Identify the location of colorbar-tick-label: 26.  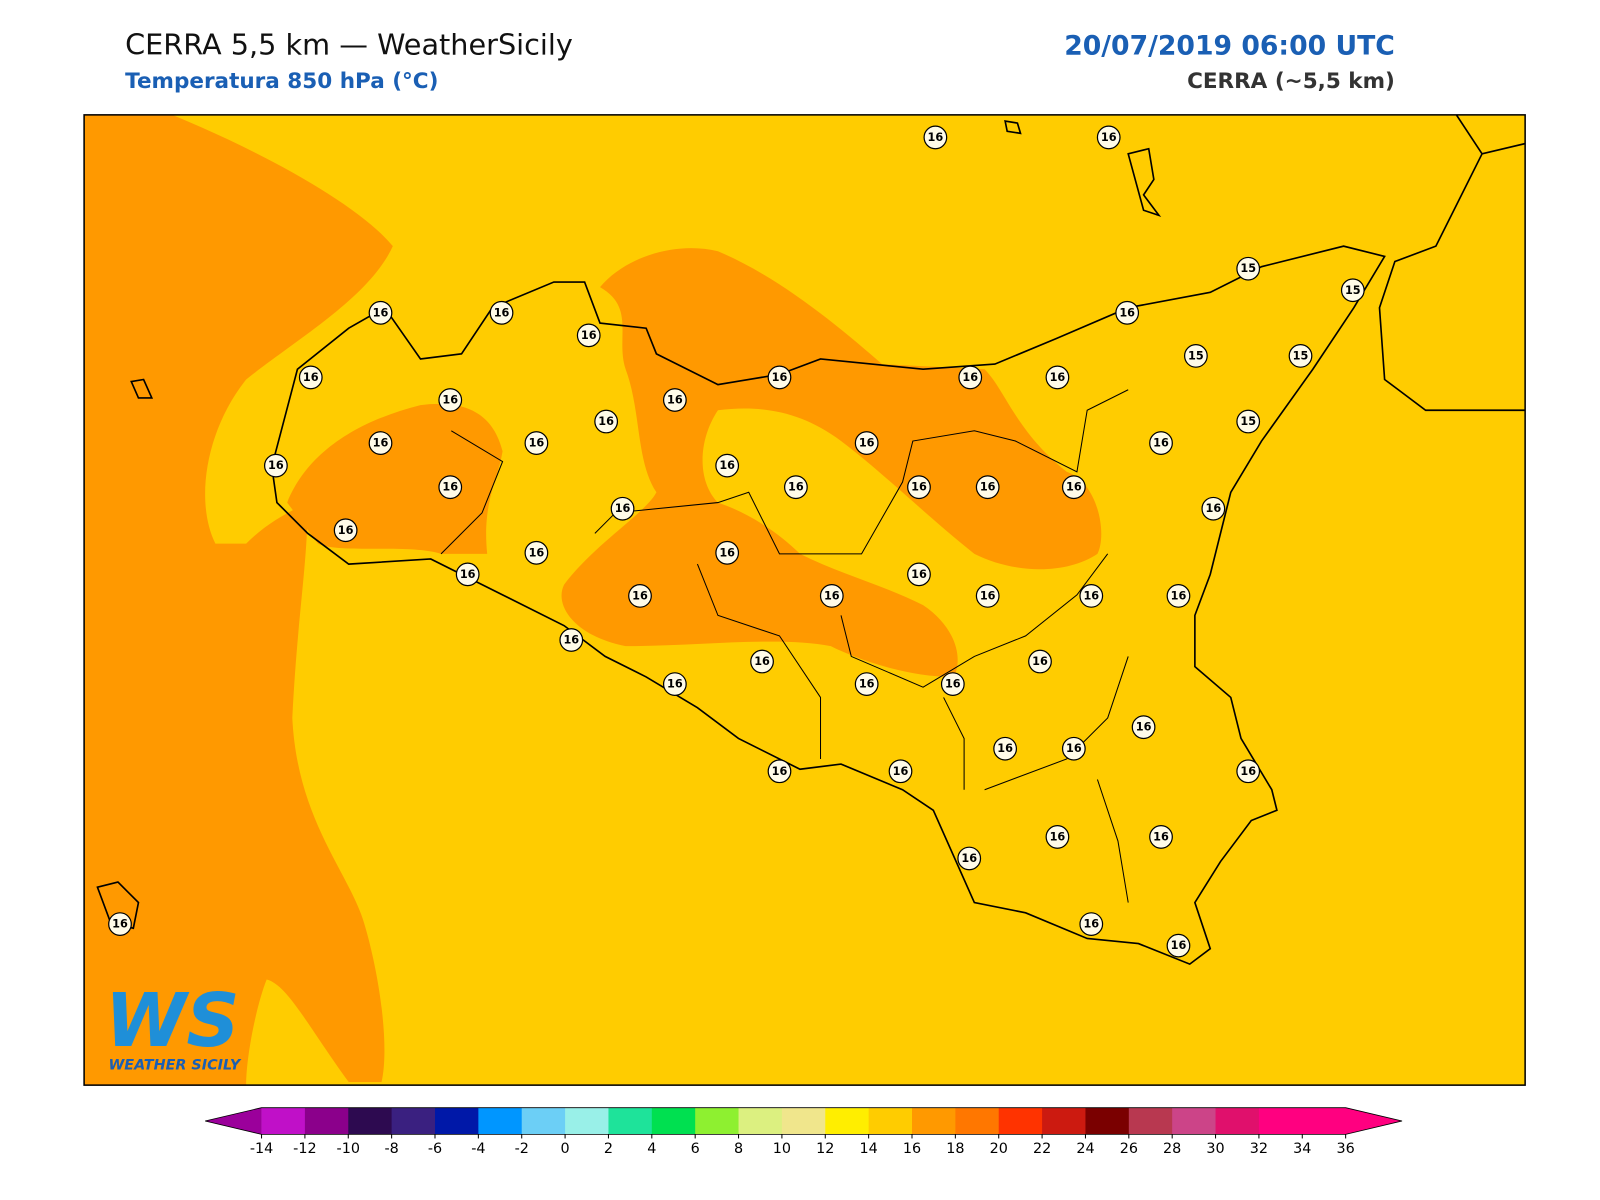
(1129, 1149).